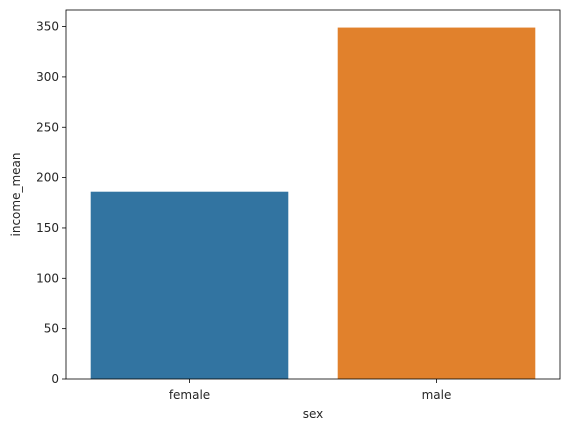 The width and height of the screenshot is (571, 432). What do you see at coordinates (47, 27) in the screenshot?
I see `y-tick-label: 350` at bounding box center [47, 27].